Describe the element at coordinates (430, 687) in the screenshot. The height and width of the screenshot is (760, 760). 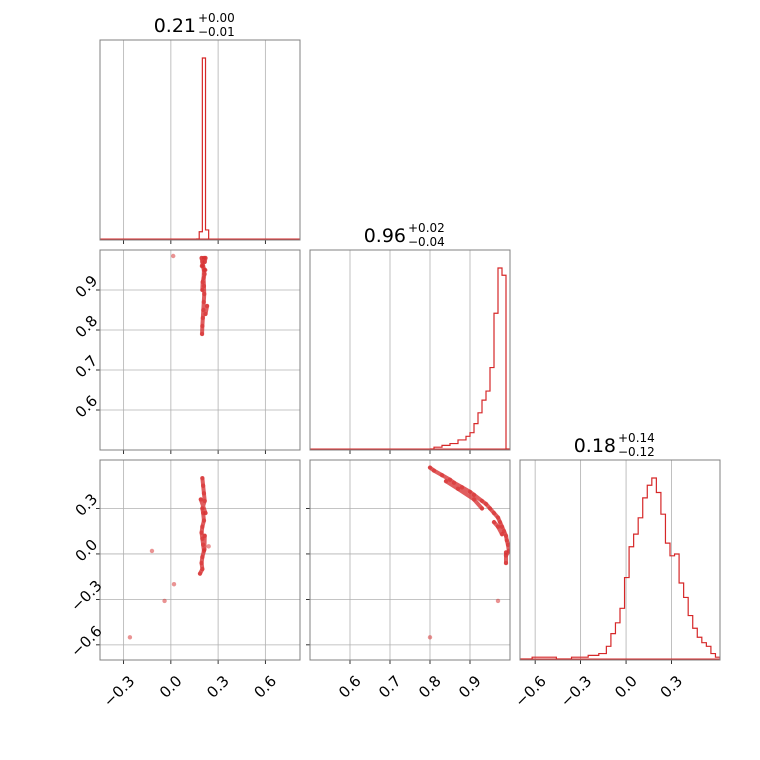
I see `x-tick-label: 0.8` at that location.